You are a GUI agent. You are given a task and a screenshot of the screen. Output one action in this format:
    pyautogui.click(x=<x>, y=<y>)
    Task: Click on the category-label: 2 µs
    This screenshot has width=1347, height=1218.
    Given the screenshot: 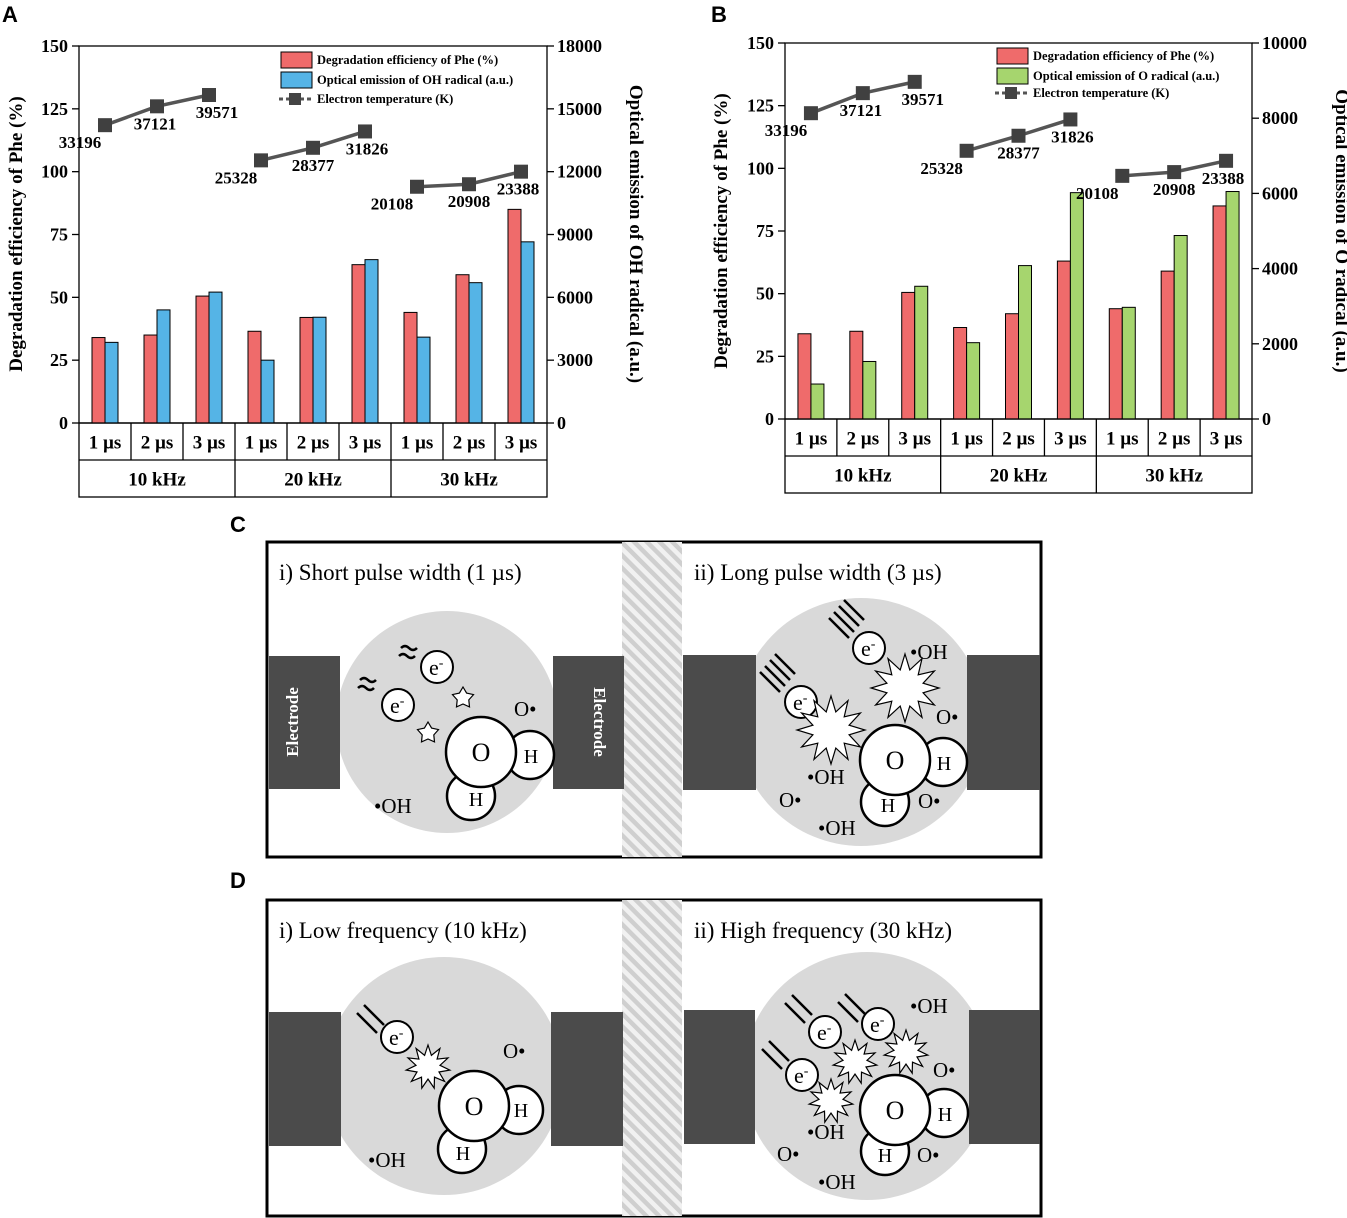 What is the action you would take?
    pyautogui.click(x=313, y=443)
    